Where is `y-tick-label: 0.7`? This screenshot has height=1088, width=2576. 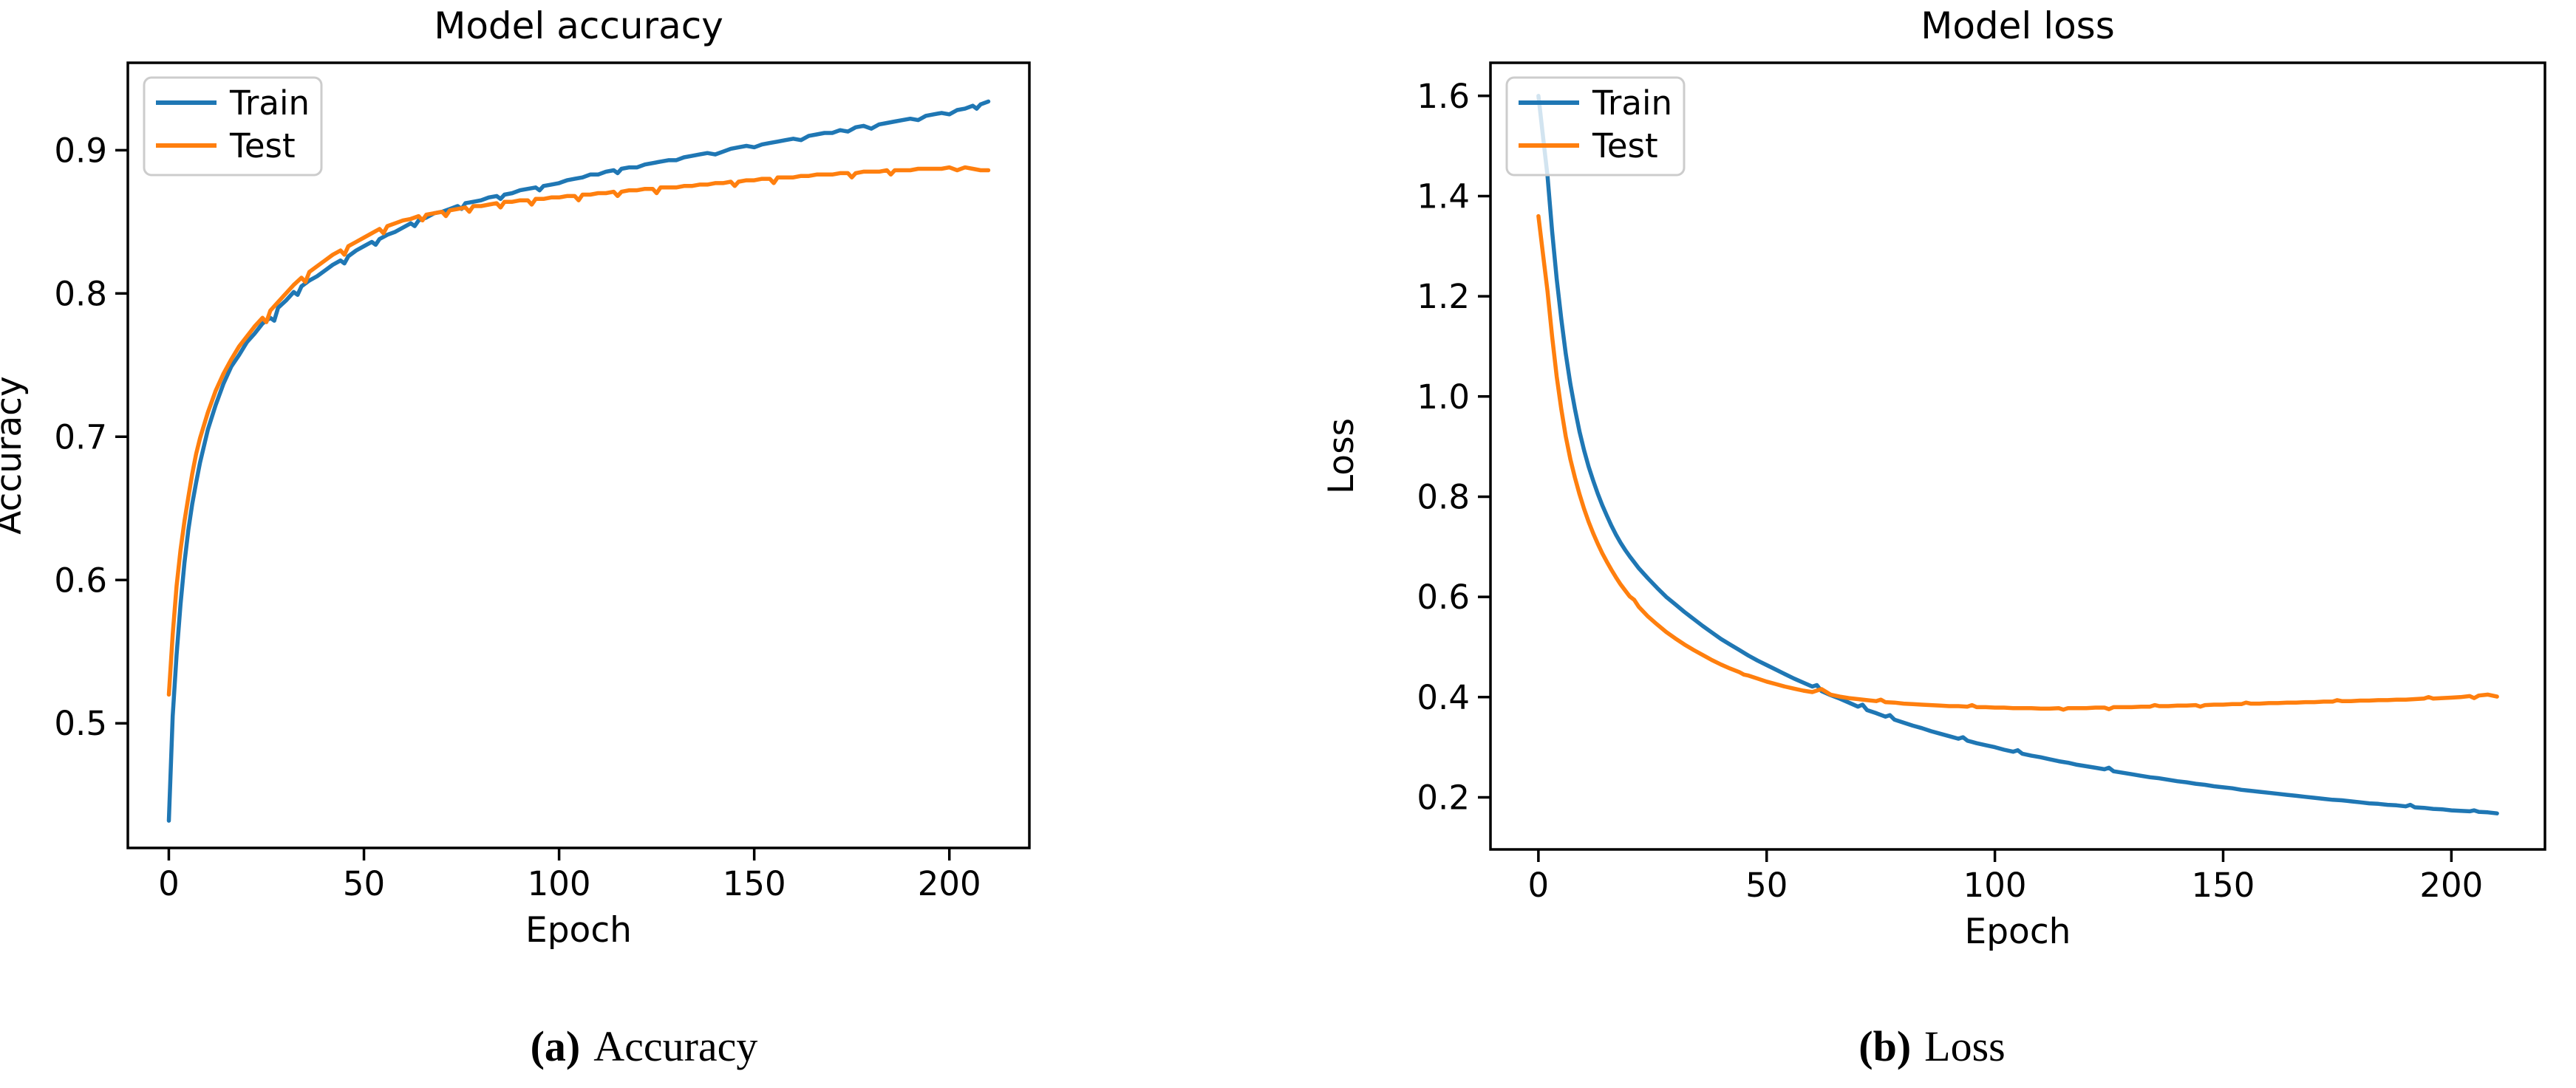 y-tick-label: 0.7 is located at coordinates (80, 436).